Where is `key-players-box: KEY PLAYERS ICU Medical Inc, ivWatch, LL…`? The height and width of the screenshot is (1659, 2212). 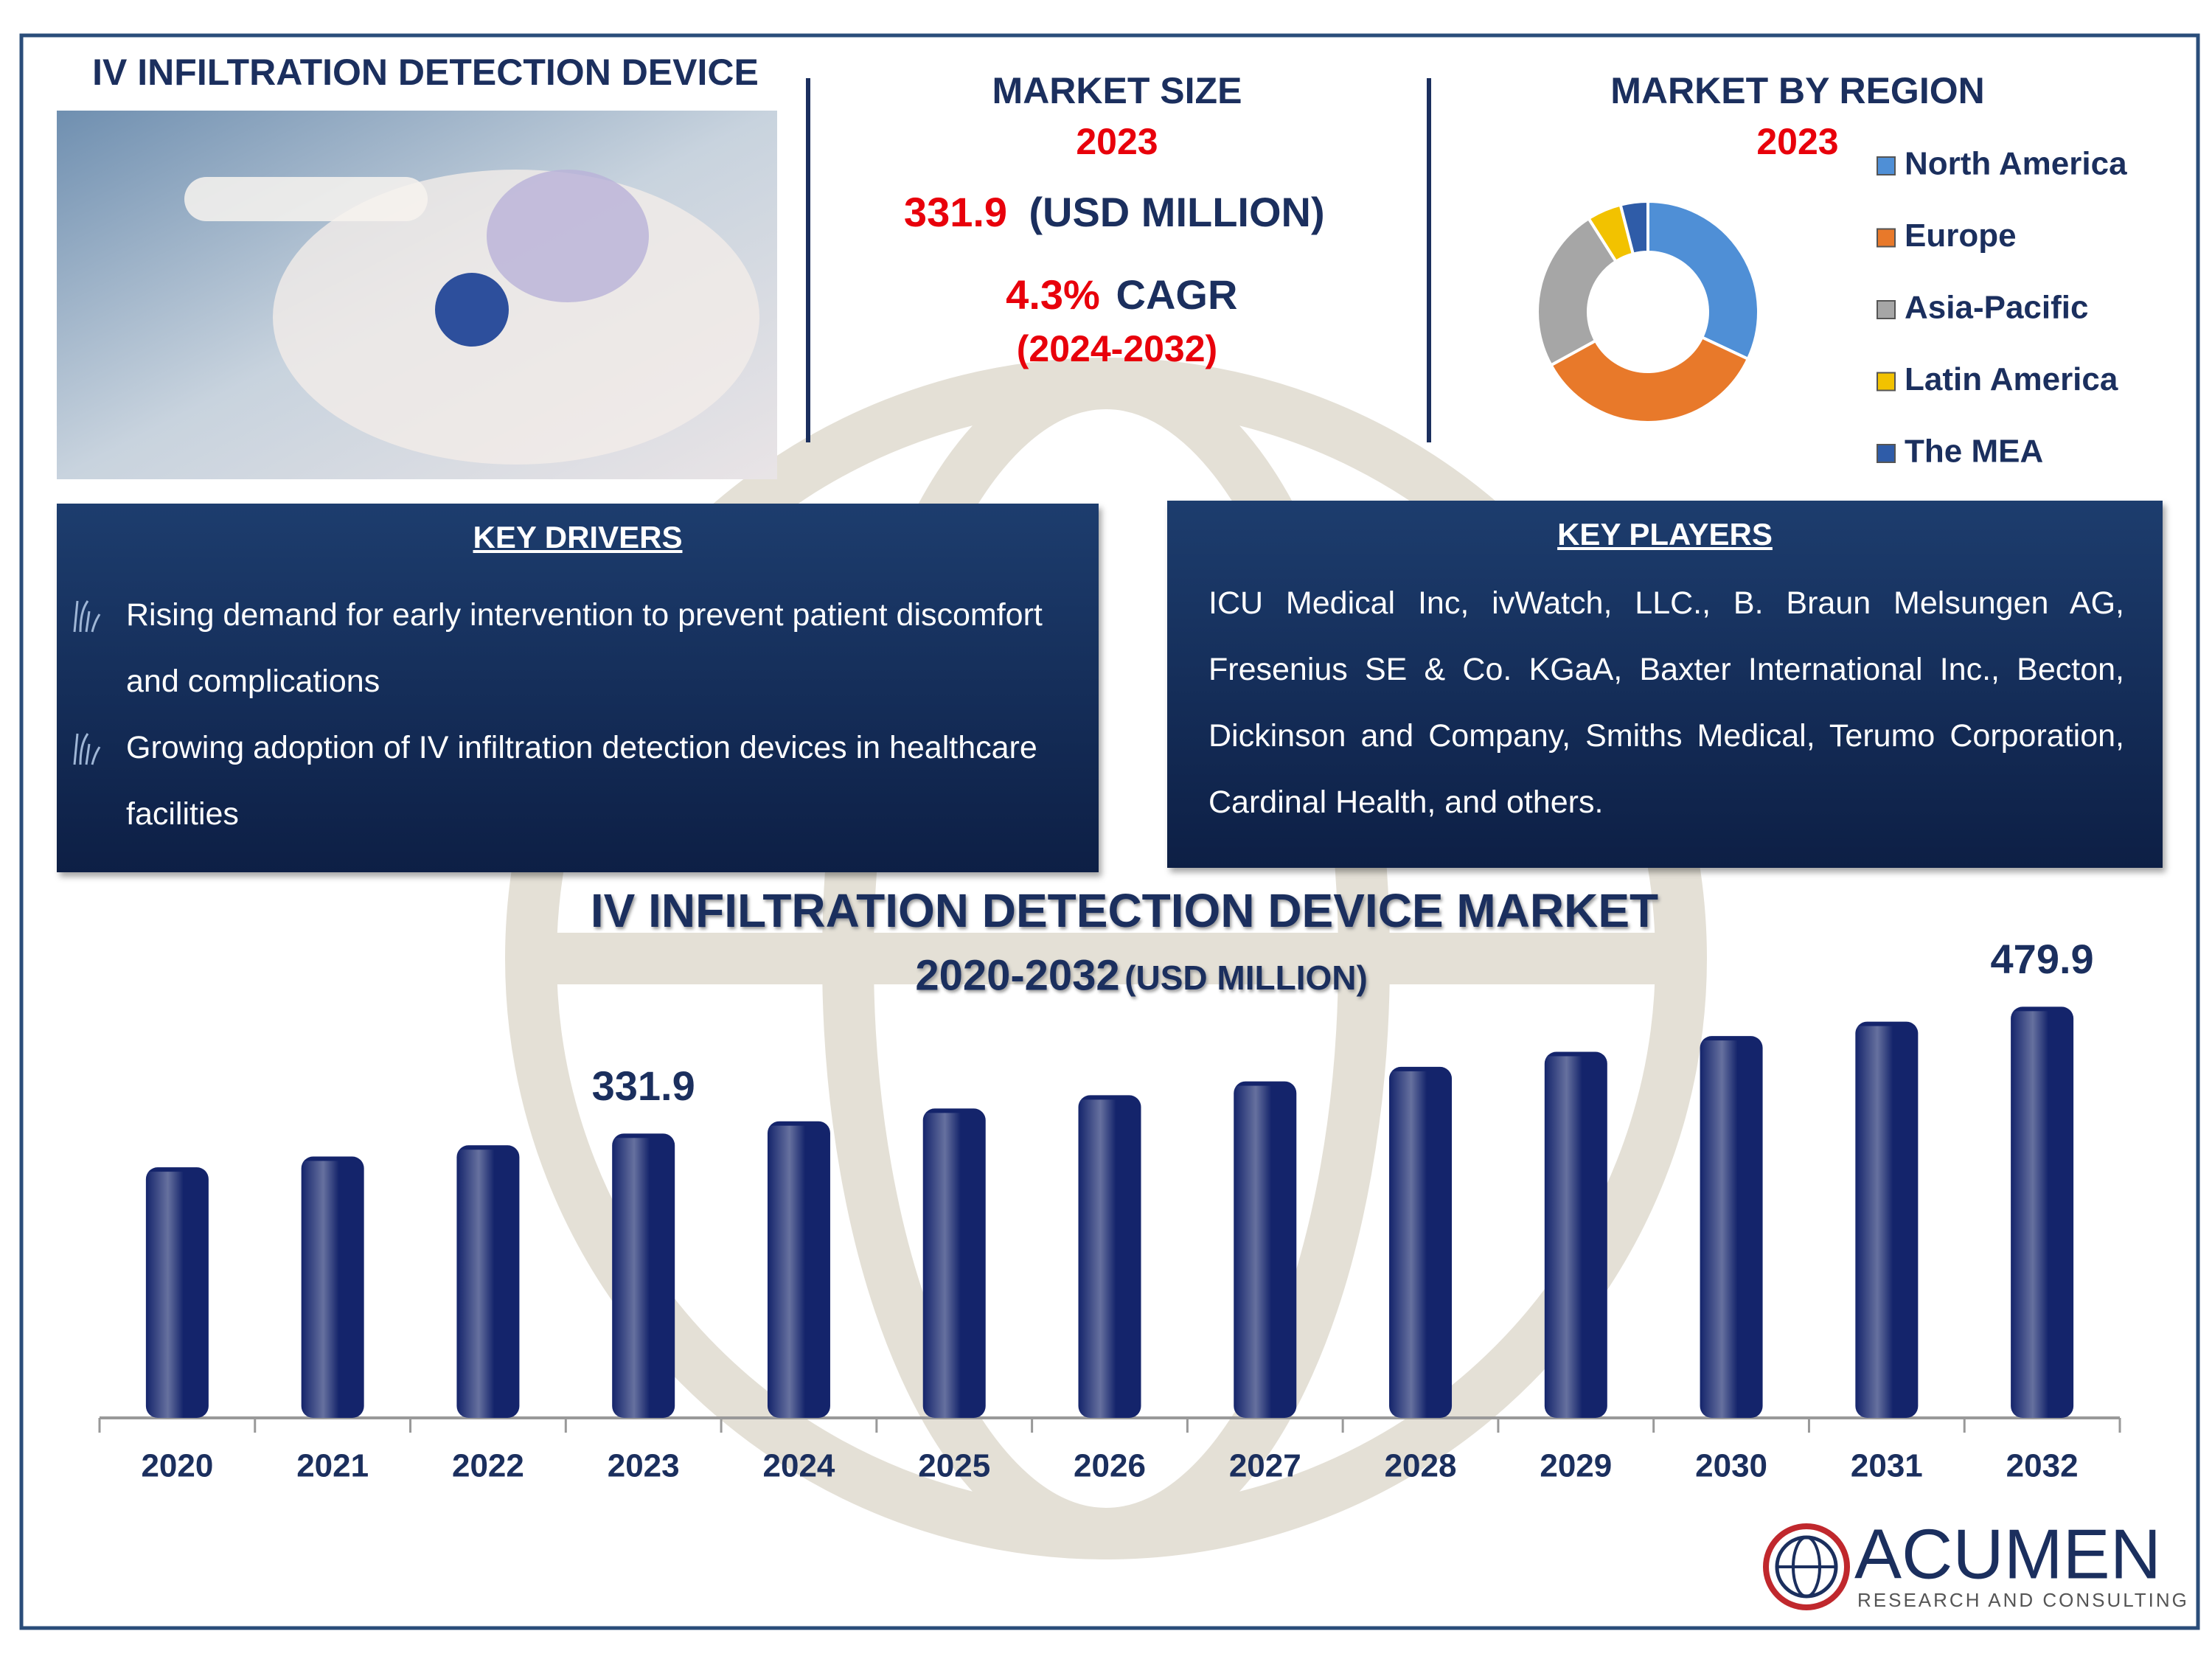 key-players-box: KEY PLAYERS ICU Medical Inc, ivWatch, LL… is located at coordinates (1665, 684).